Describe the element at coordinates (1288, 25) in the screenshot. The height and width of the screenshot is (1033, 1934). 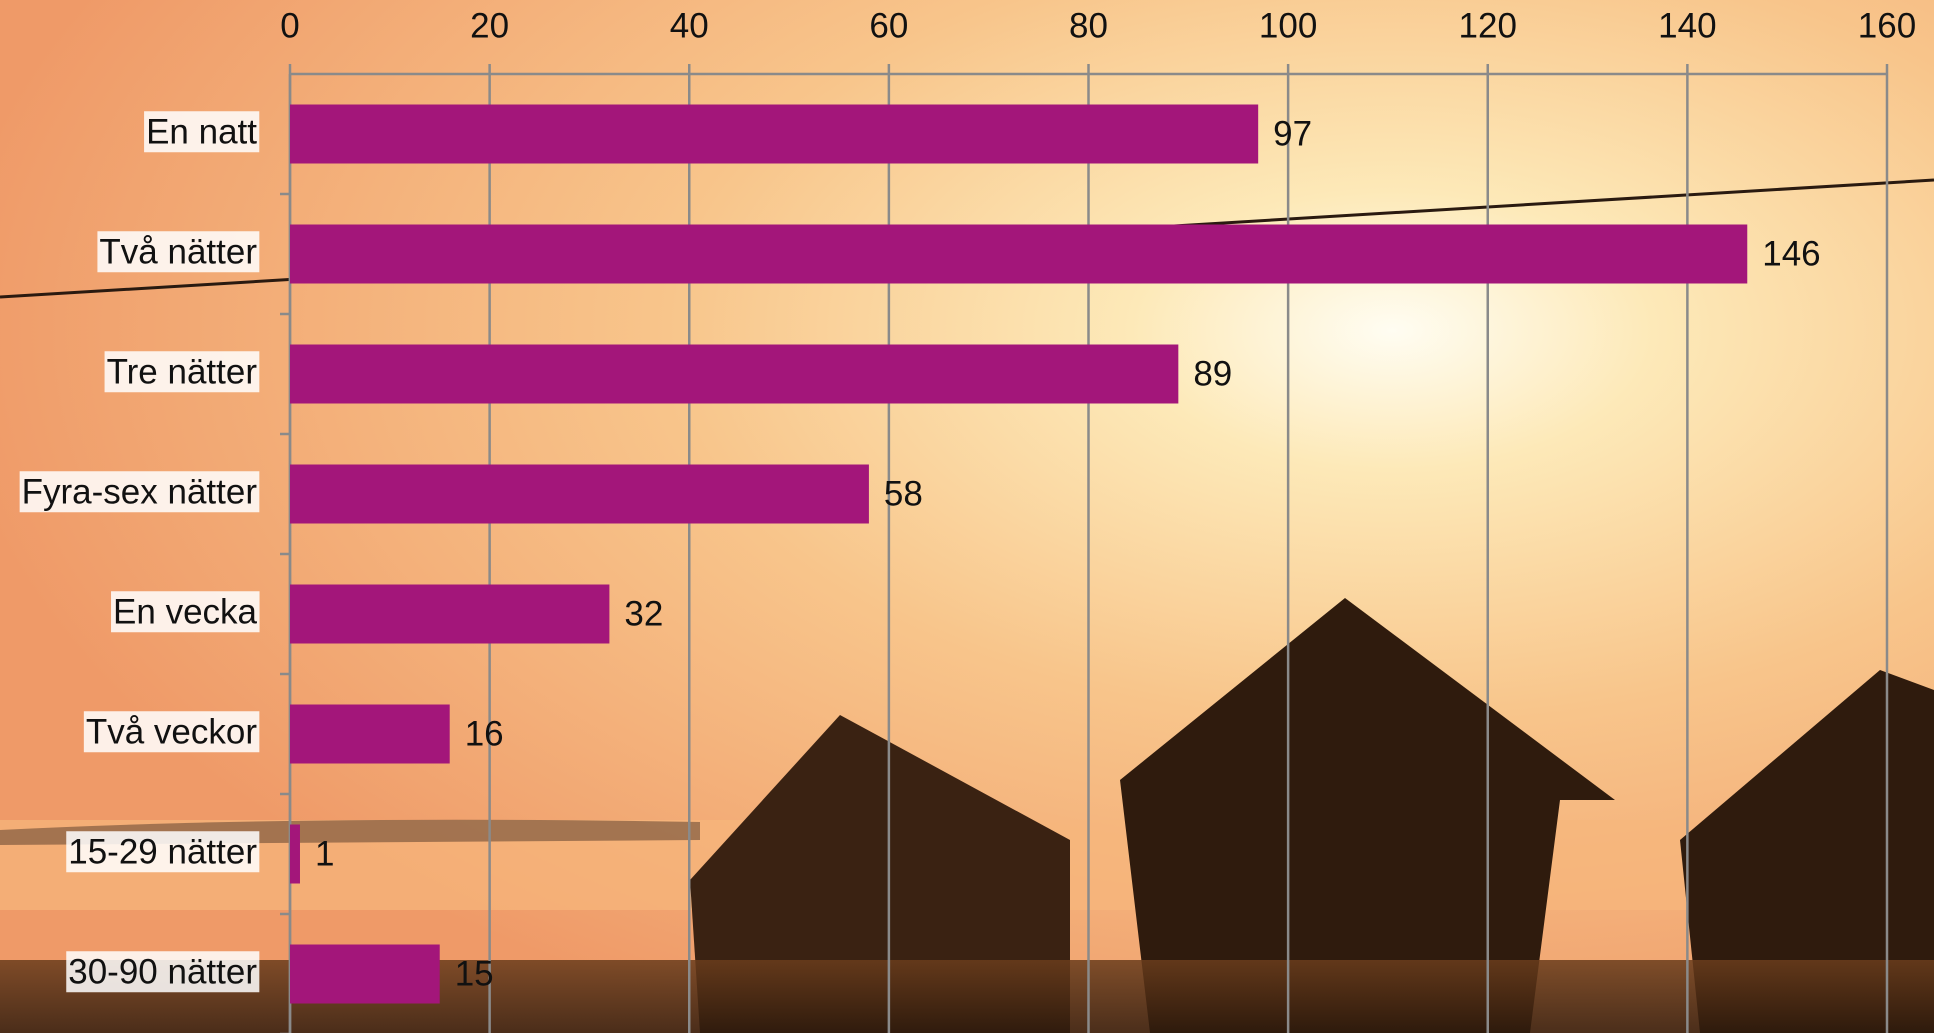
I see `x-tick-label: 100` at that location.